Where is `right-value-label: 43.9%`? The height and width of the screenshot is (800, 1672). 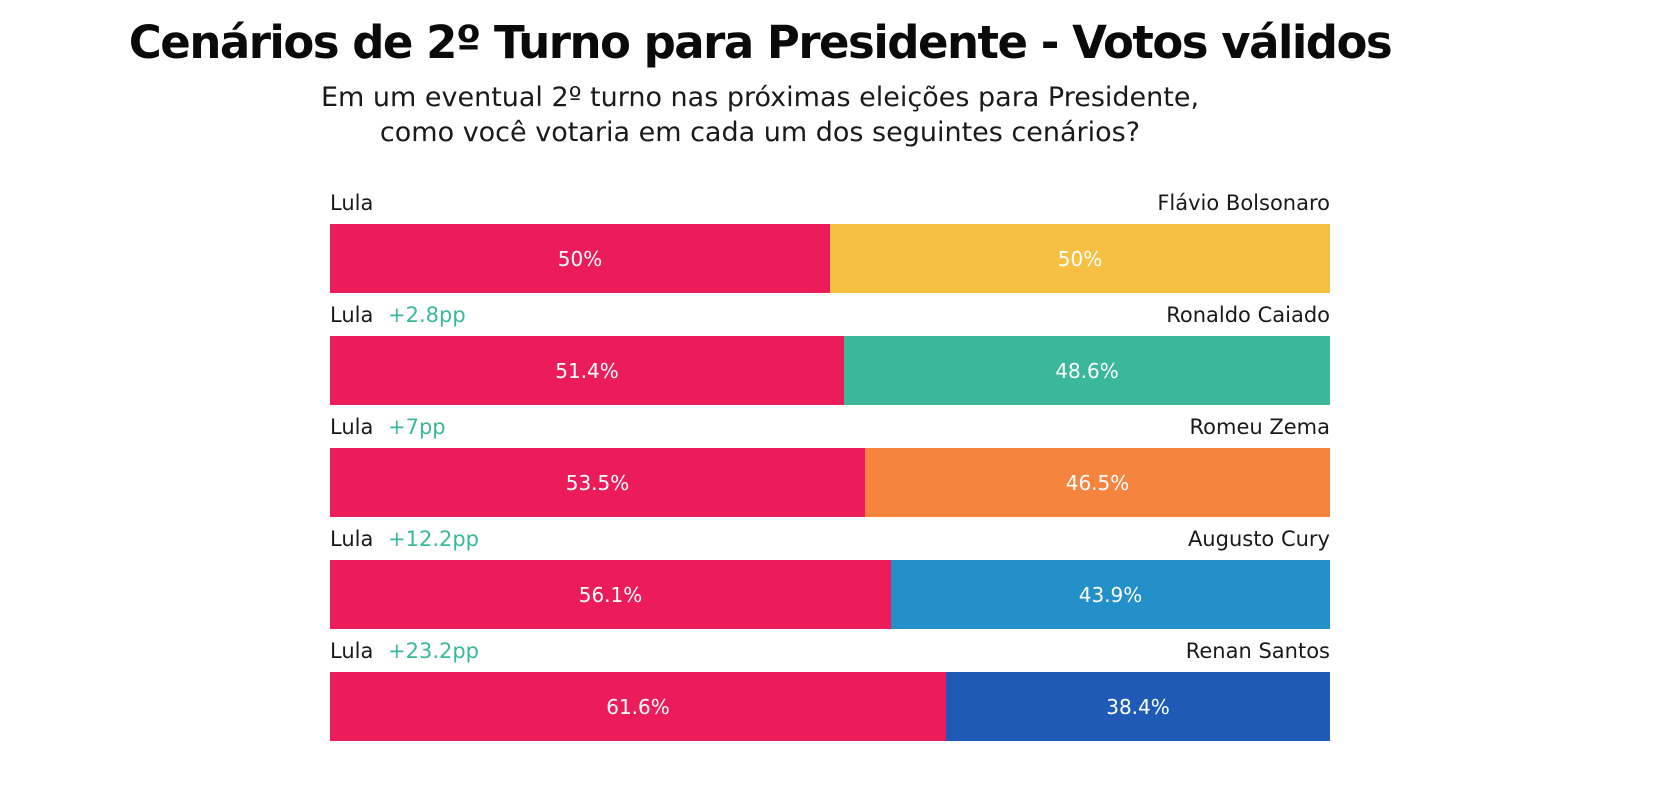
right-value-label: 43.9% is located at coordinates (1110, 594).